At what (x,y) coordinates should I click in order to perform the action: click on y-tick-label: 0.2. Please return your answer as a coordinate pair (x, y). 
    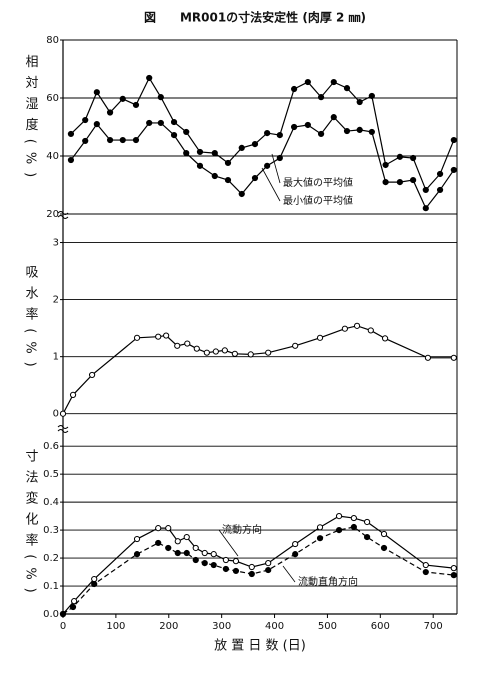
    Looking at the image, I should click on (51, 558).